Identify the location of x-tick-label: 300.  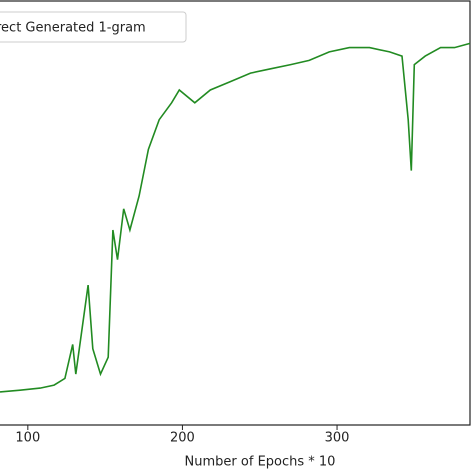
(337, 438).